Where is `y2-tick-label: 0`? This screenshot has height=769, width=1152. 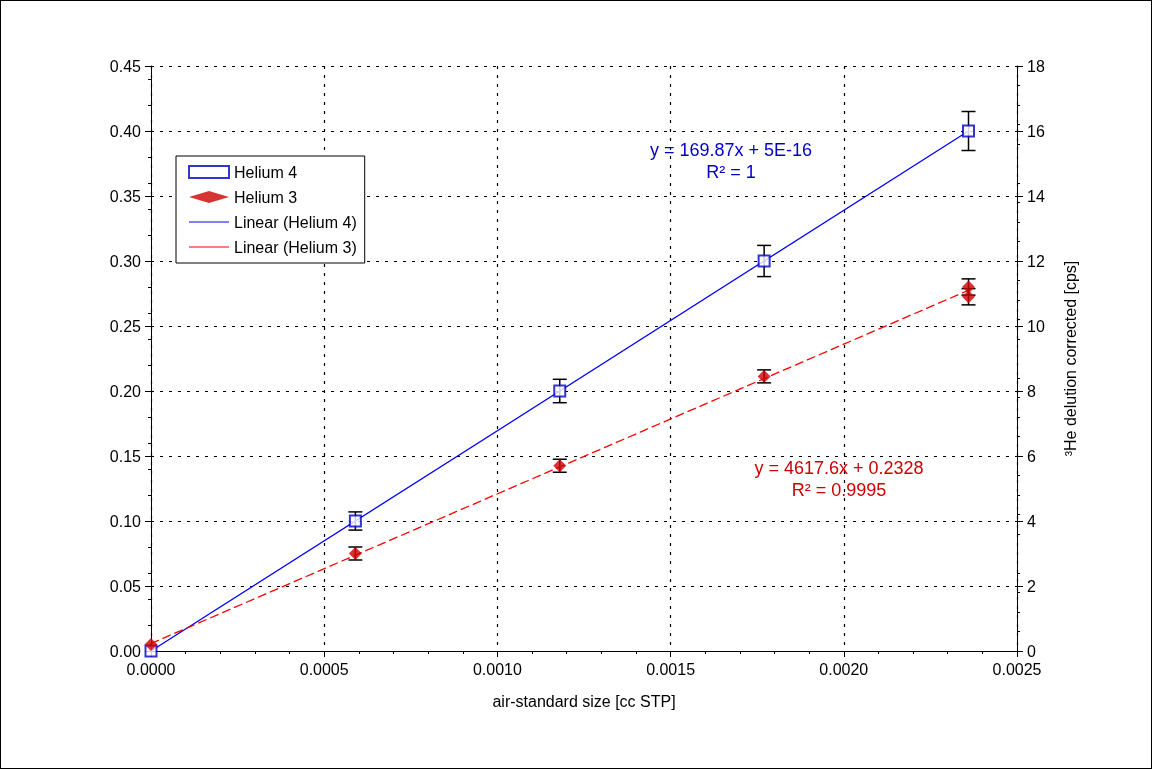
y2-tick-label: 0 is located at coordinates (1031, 651).